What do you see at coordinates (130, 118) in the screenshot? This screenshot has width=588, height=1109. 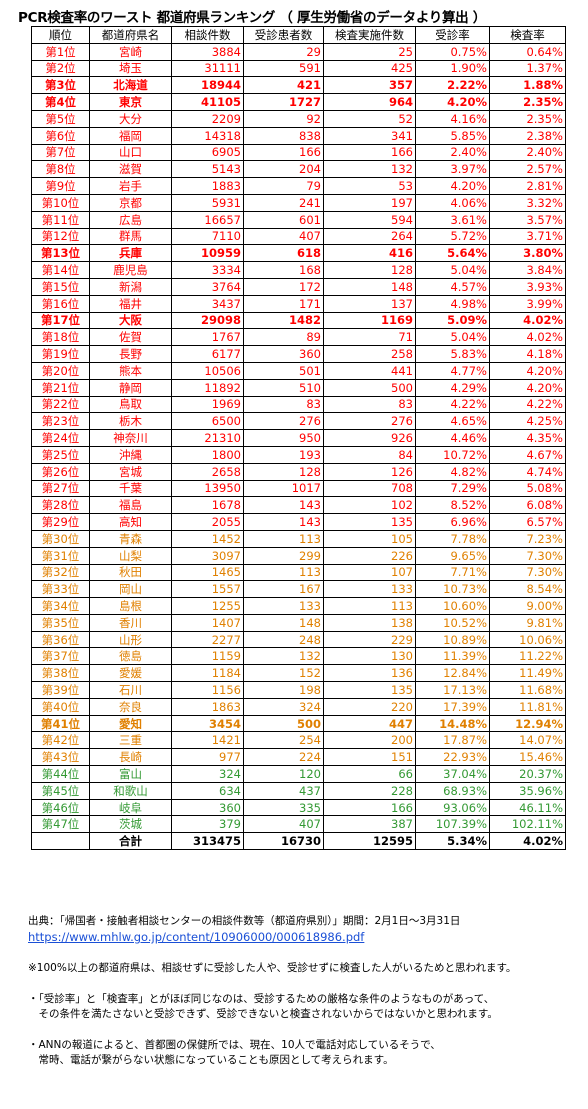 I see `prefecture-cell: 大分` at bounding box center [130, 118].